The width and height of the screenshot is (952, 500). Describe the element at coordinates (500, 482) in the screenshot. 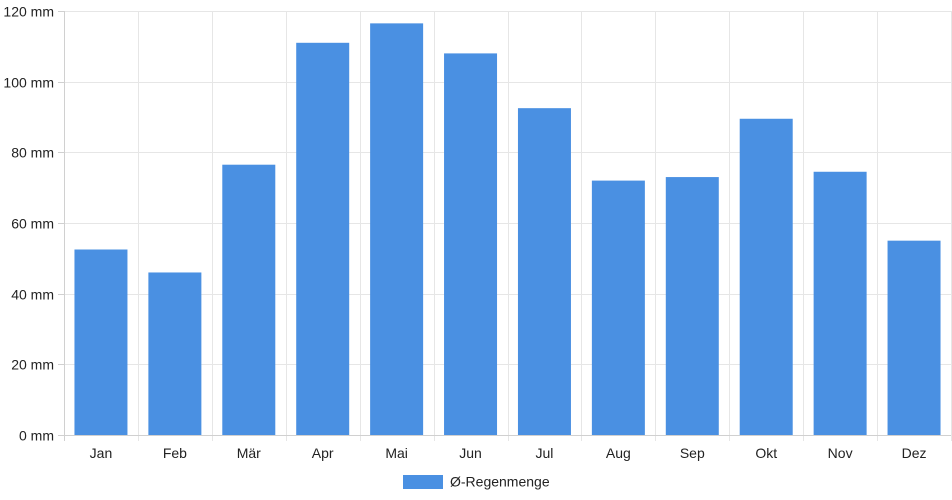

I see `legend-label: Ø-Regenmenge` at that location.